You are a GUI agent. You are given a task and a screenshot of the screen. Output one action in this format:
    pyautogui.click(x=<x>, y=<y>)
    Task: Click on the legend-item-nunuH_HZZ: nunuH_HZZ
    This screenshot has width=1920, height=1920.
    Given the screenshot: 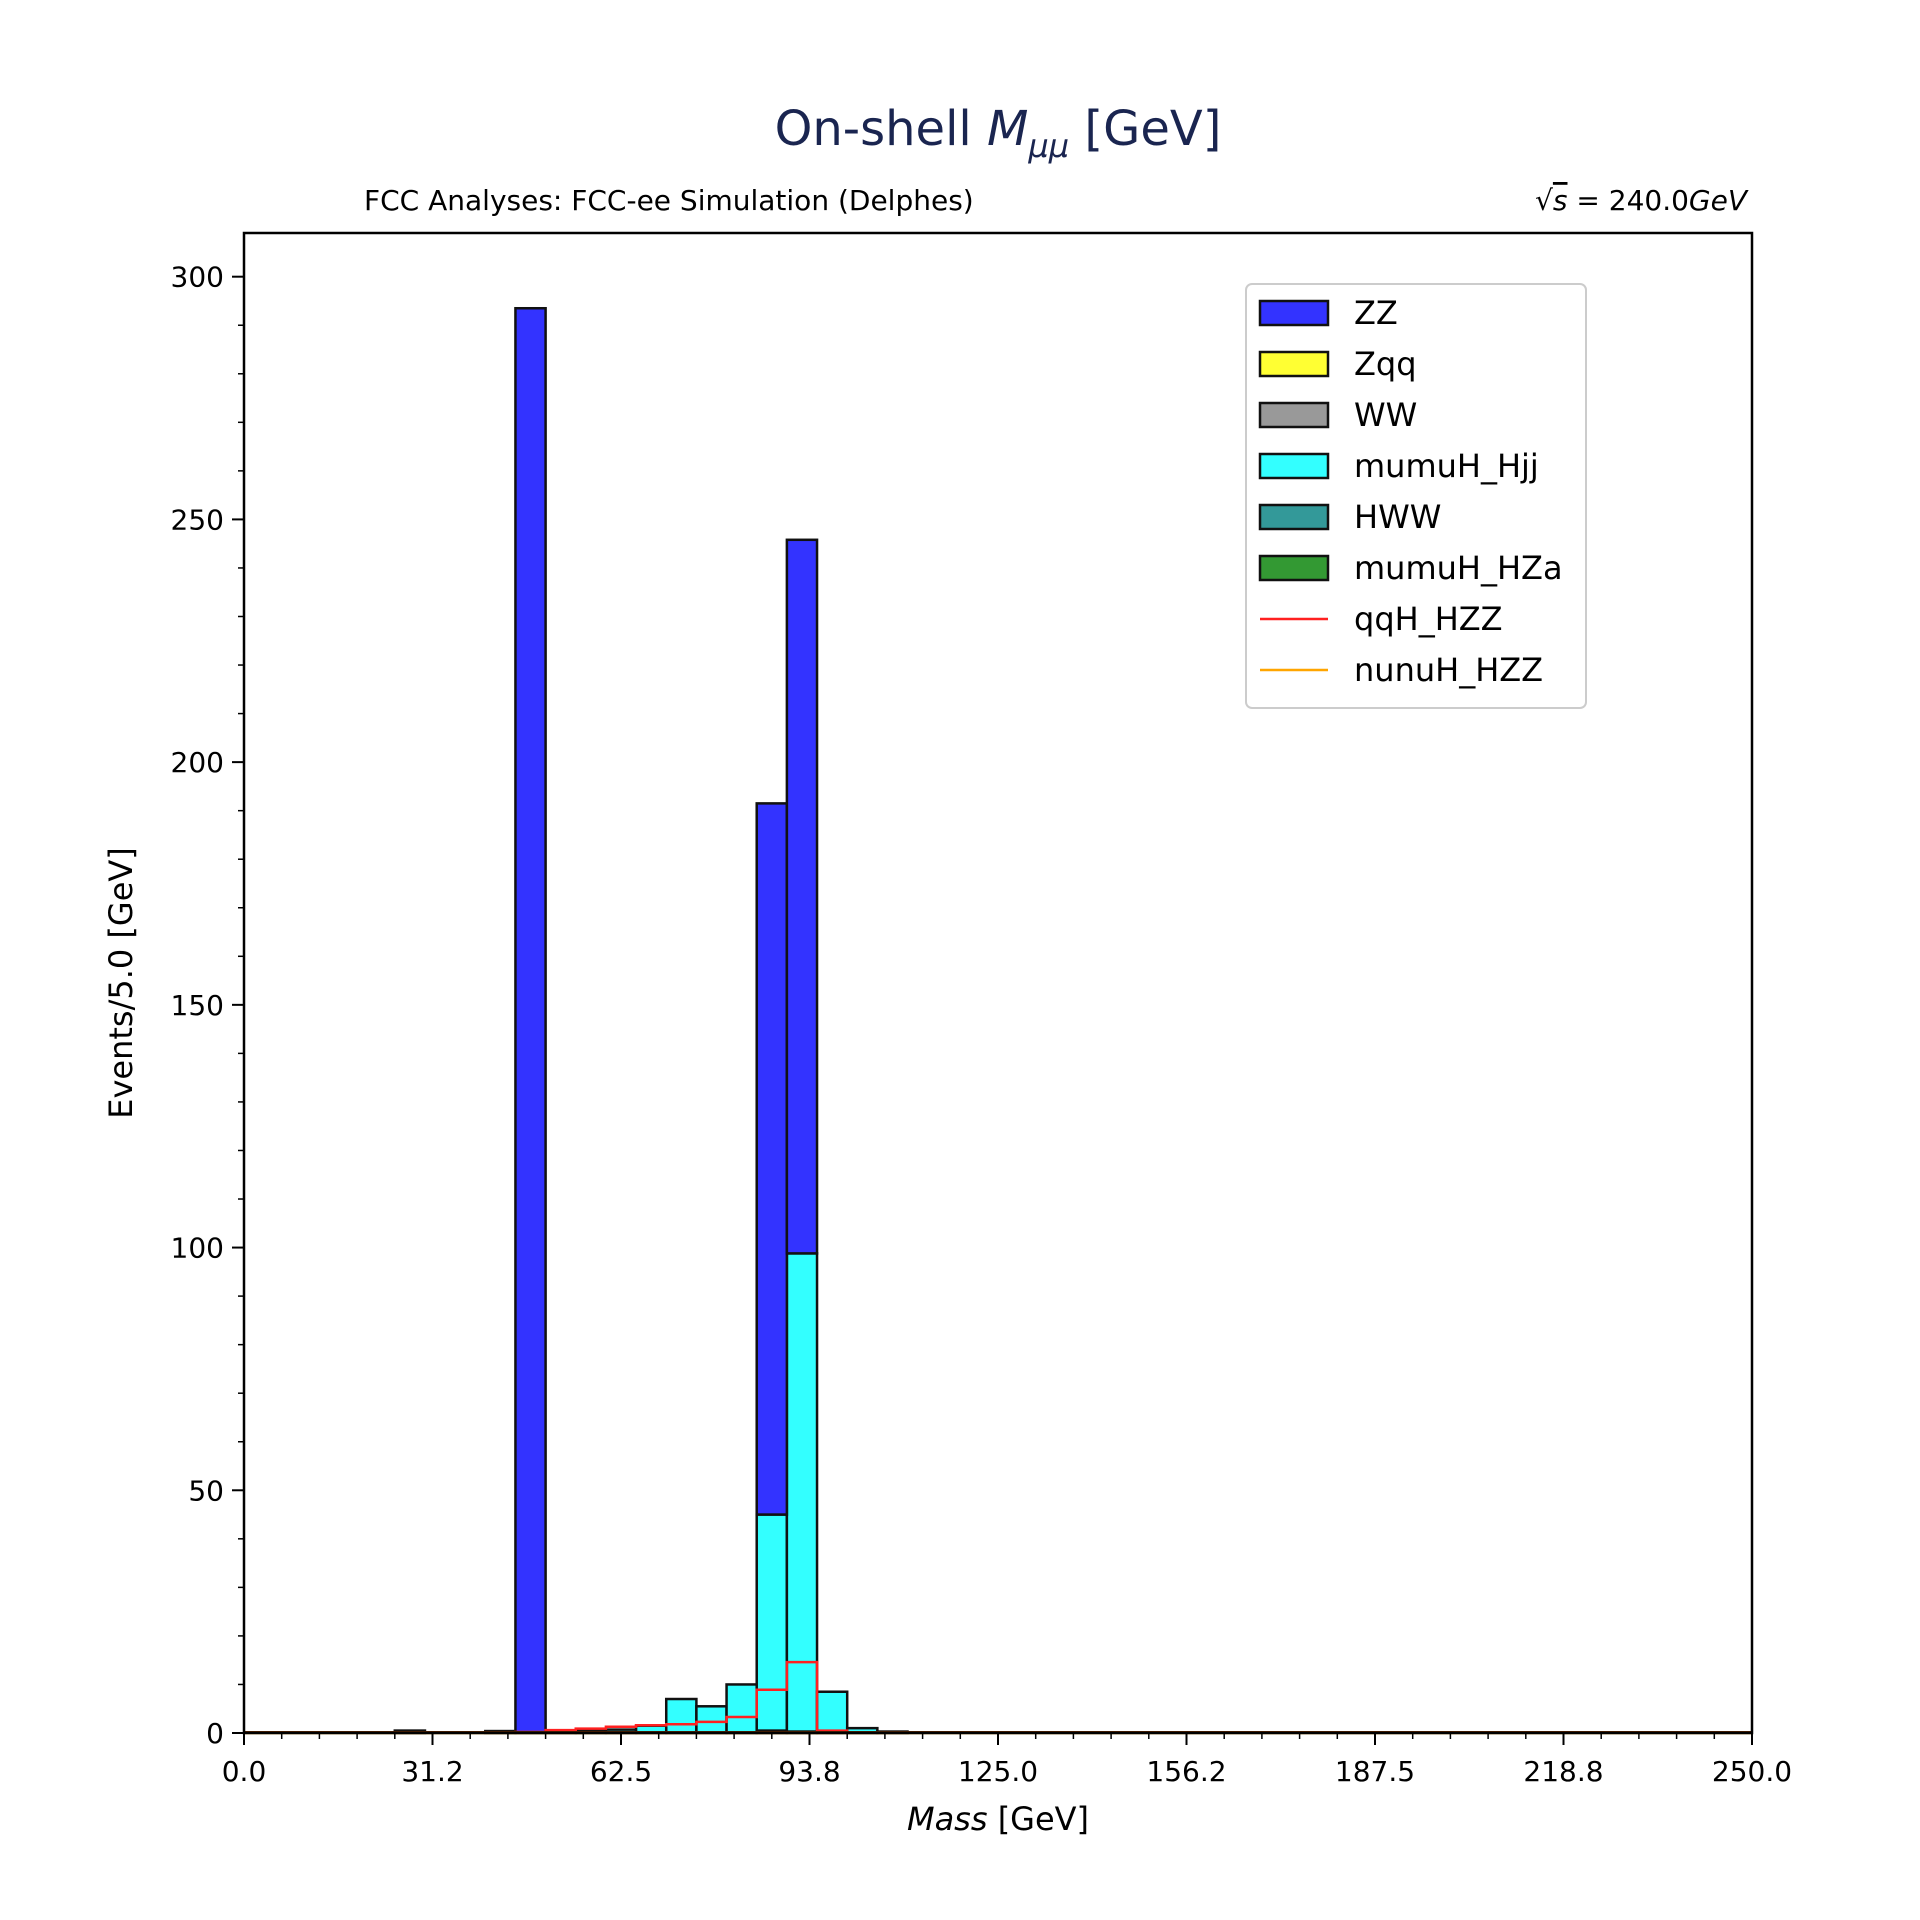 What is the action you would take?
    pyautogui.click(x=1401, y=670)
    